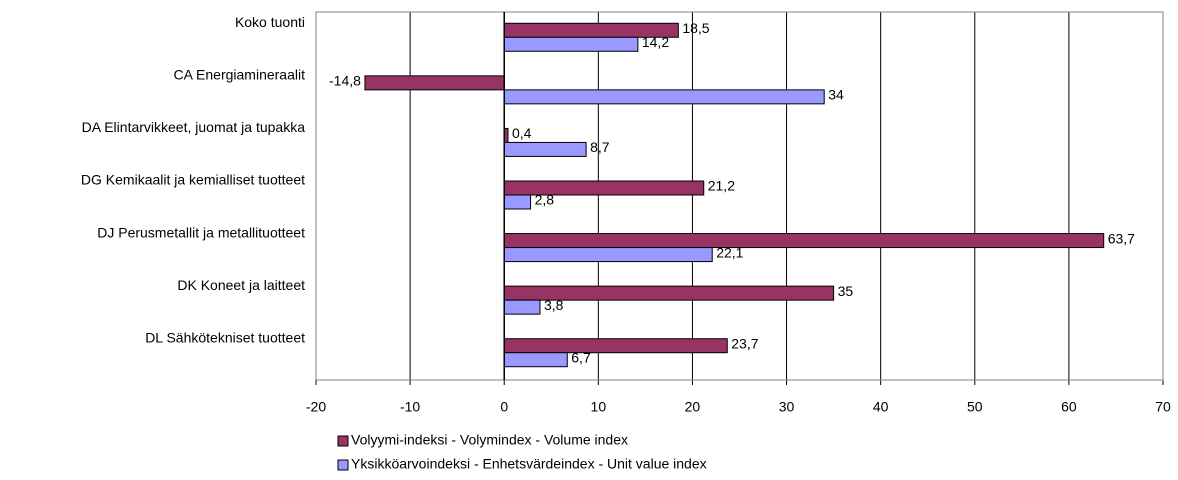  What do you see at coordinates (836, 95) in the screenshot?
I see `value-label: 34` at bounding box center [836, 95].